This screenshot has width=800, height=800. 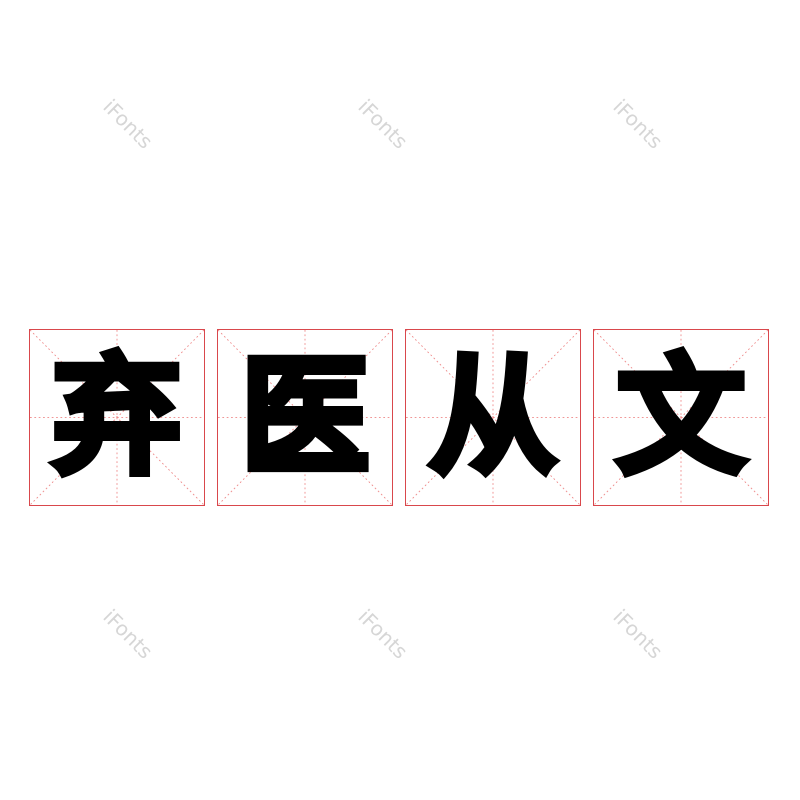 I want to click on character-grid-box: 文, so click(x=681, y=417).